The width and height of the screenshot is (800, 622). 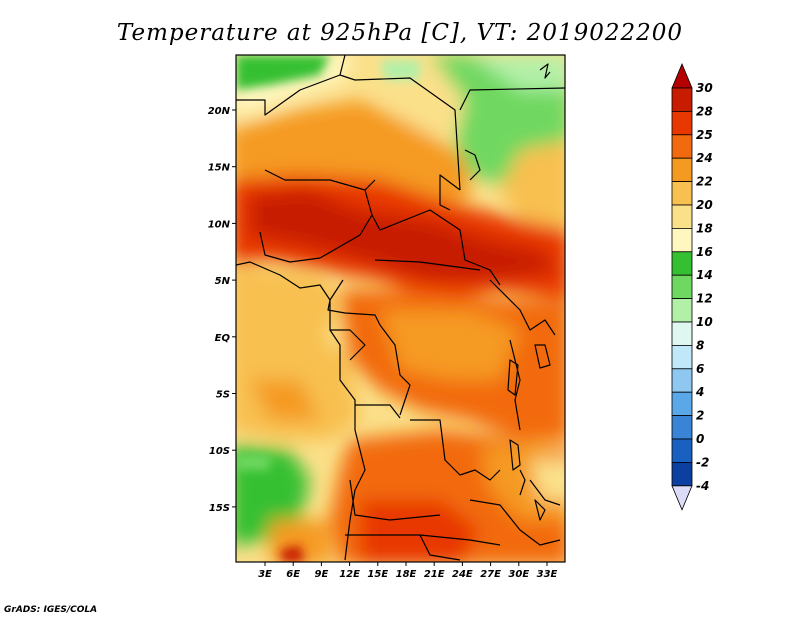 I want to click on y-tick-label: EQ, so click(x=223, y=338).